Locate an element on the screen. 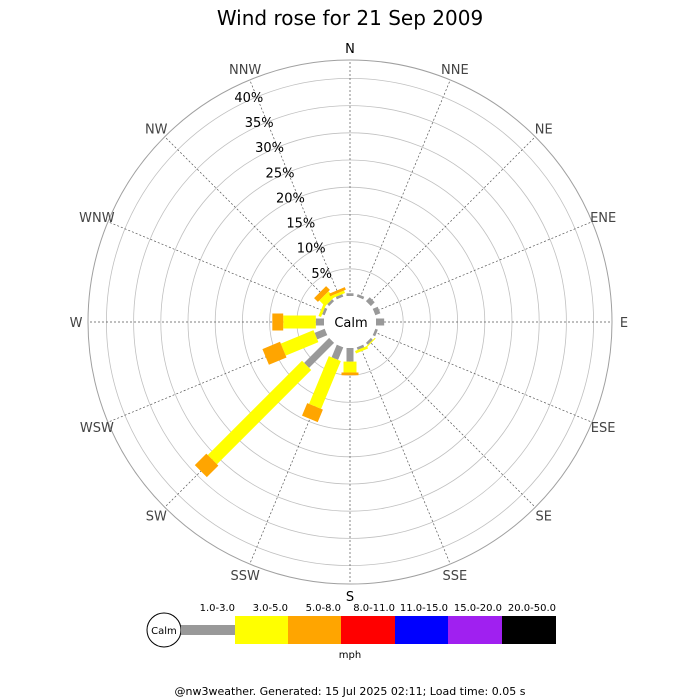 This screenshot has width=700, height=700. direction-label-nnw: NNW is located at coordinates (245, 70).